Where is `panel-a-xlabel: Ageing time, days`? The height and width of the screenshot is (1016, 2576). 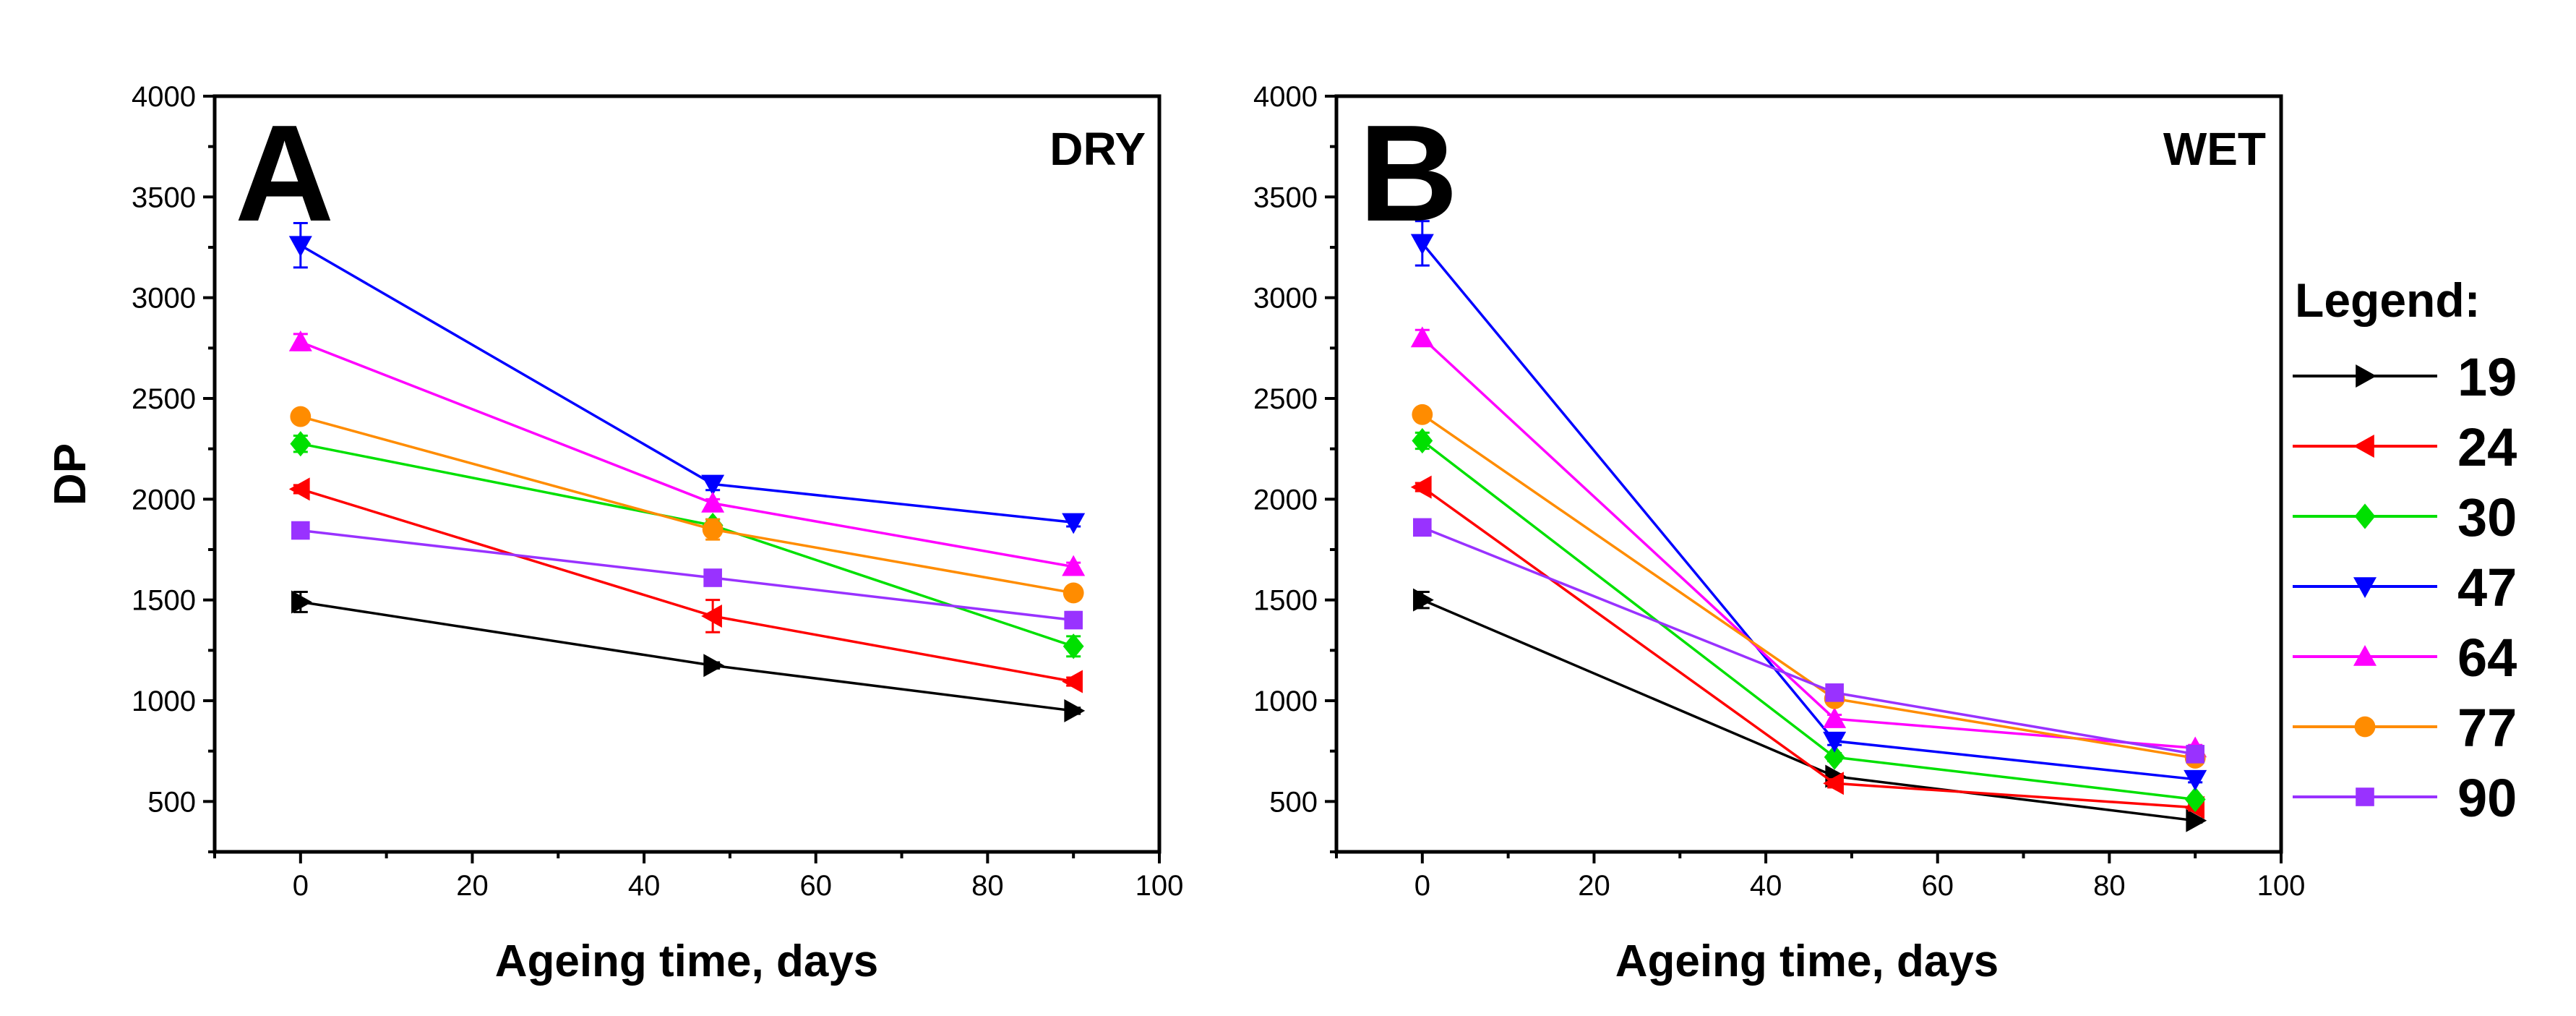
panel-a-xlabel: Ageing time, days is located at coordinates (687, 961).